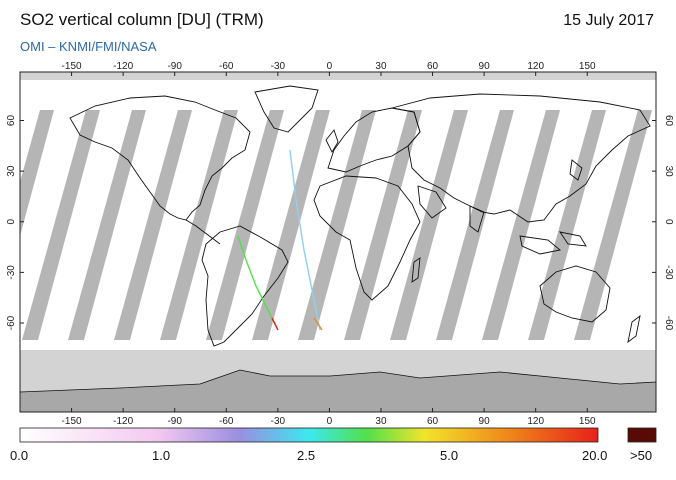 The image size is (676, 480). What do you see at coordinates (668, 172) in the screenshot?
I see `lat-tick-right-1: 30` at bounding box center [668, 172].